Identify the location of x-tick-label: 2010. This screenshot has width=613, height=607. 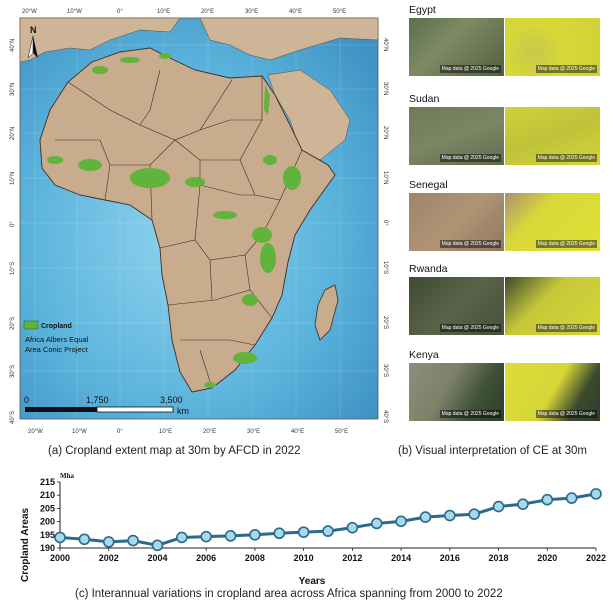
(304, 558).